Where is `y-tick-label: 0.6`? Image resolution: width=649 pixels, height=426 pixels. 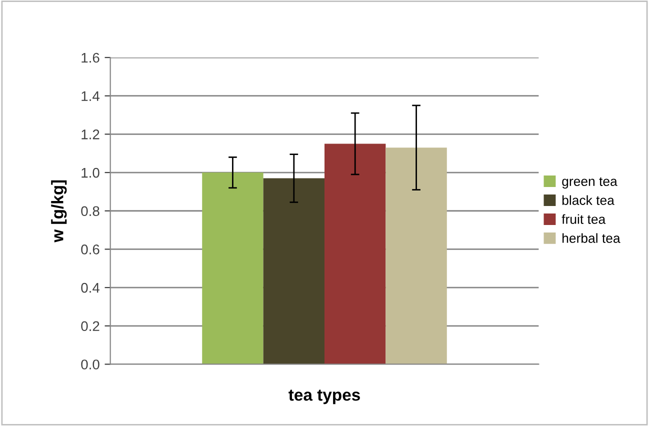
y-tick-label: 0.6 is located at coordinates (90, 249).